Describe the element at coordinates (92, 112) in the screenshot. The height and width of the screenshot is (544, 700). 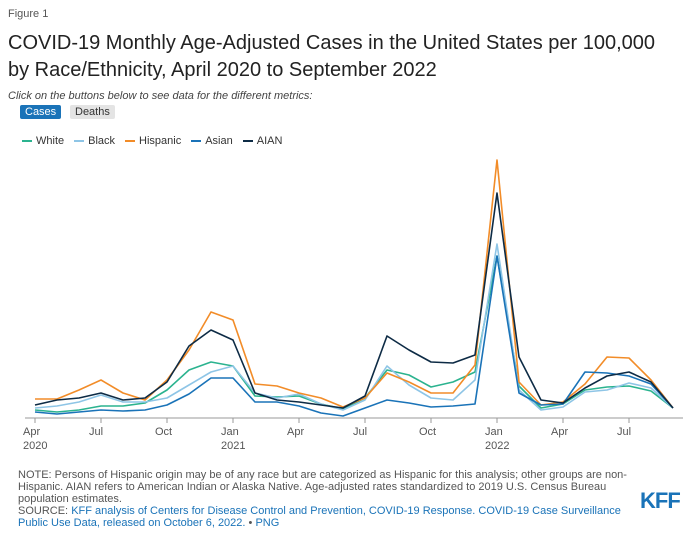
I see `deaths-button: Deaths` at that location.